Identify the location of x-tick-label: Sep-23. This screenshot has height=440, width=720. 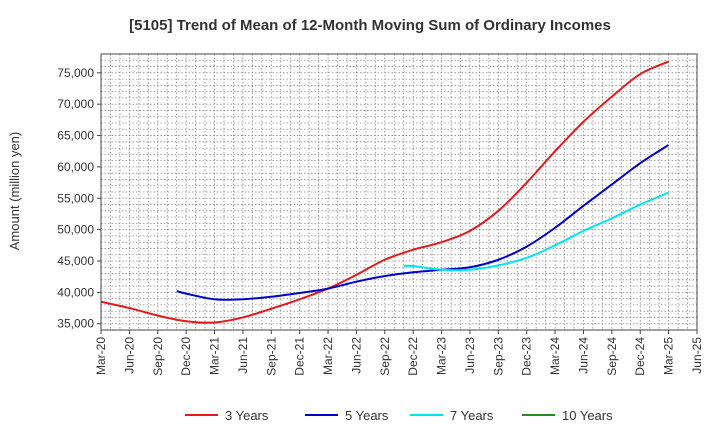
(498, 356).